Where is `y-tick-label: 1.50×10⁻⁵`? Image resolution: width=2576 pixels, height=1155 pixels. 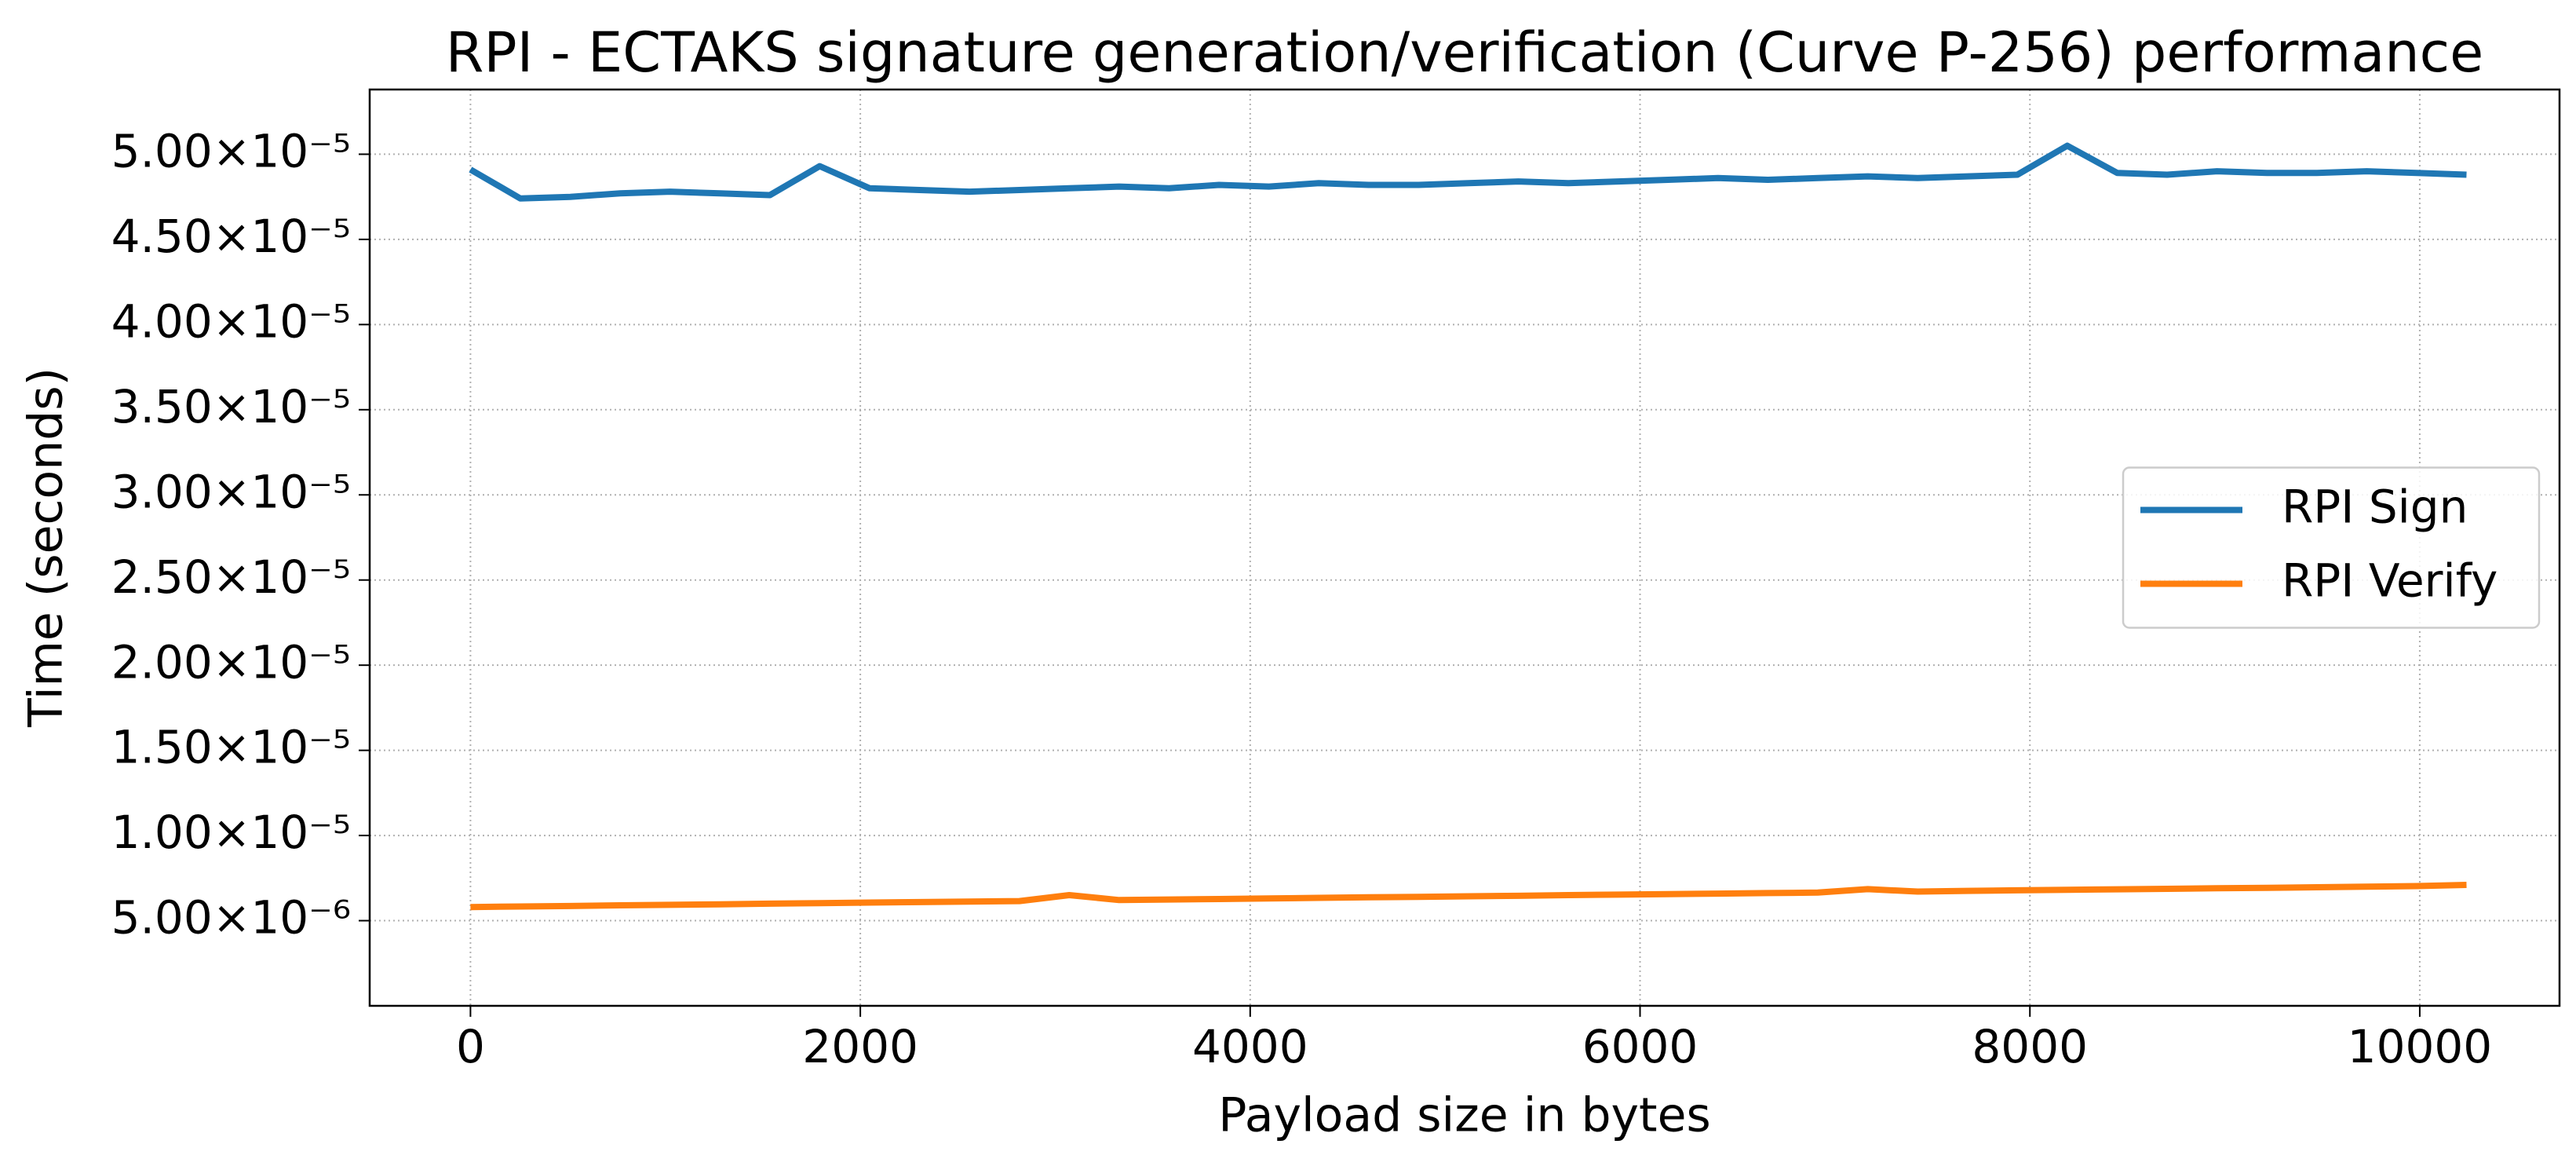
y-tick-label: 1.50×10⁻⁵ is located at coordinates (231, 748).